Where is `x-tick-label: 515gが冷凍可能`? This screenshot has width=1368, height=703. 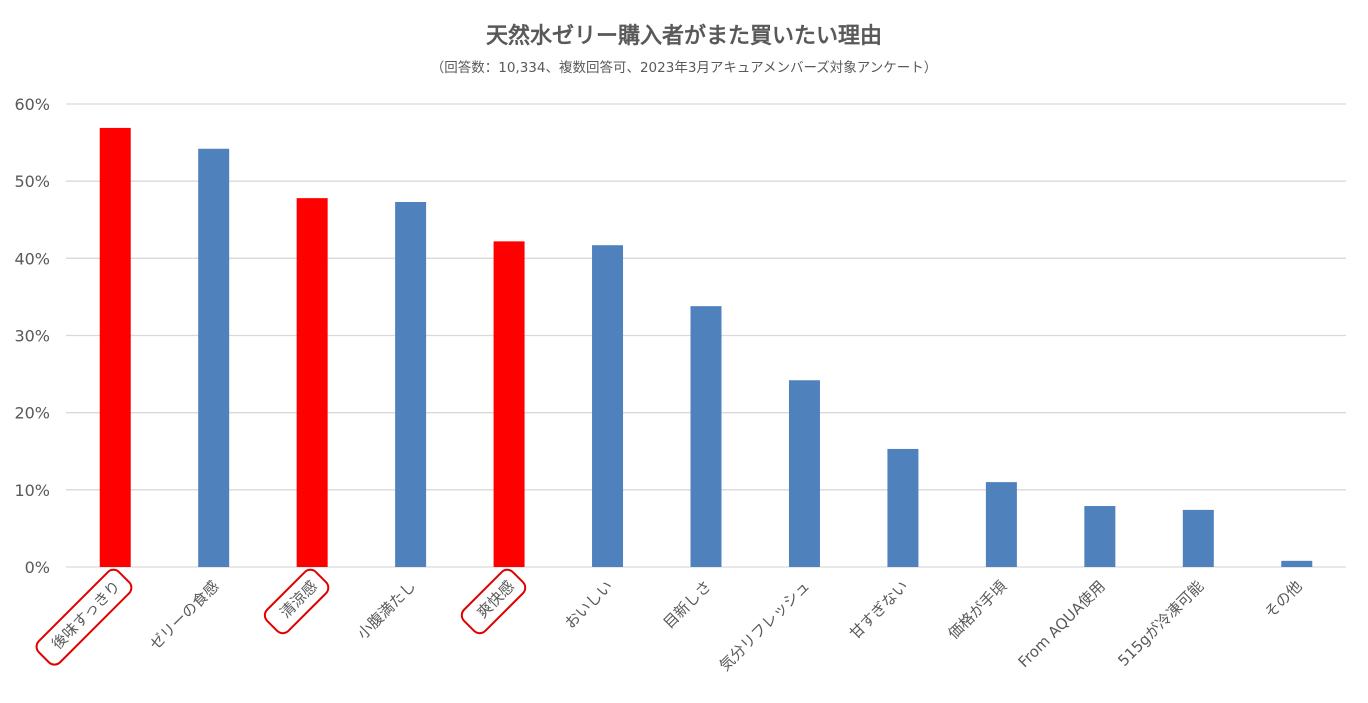 x-tick-label: 515gが冷凍可能 is located at coordinates (1160, 623).